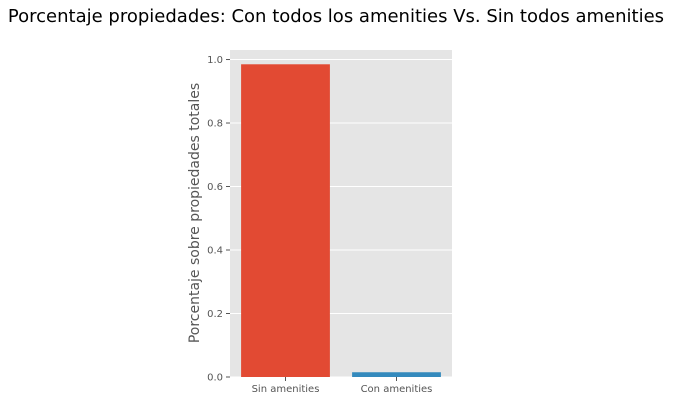 This screenshot has width=673, height=400. Describe the element at coordinates (195, 213) in the screenshot. I see `y-axis-label: Porcentaje sobre propiedades totales` at that location.